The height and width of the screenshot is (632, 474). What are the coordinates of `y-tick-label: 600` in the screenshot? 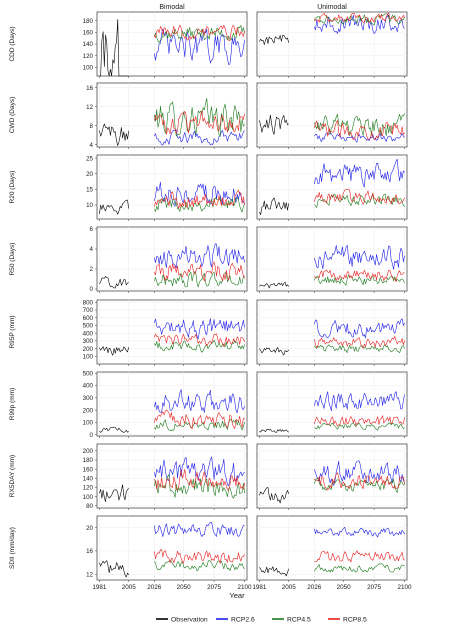 It's located at (88, 318).